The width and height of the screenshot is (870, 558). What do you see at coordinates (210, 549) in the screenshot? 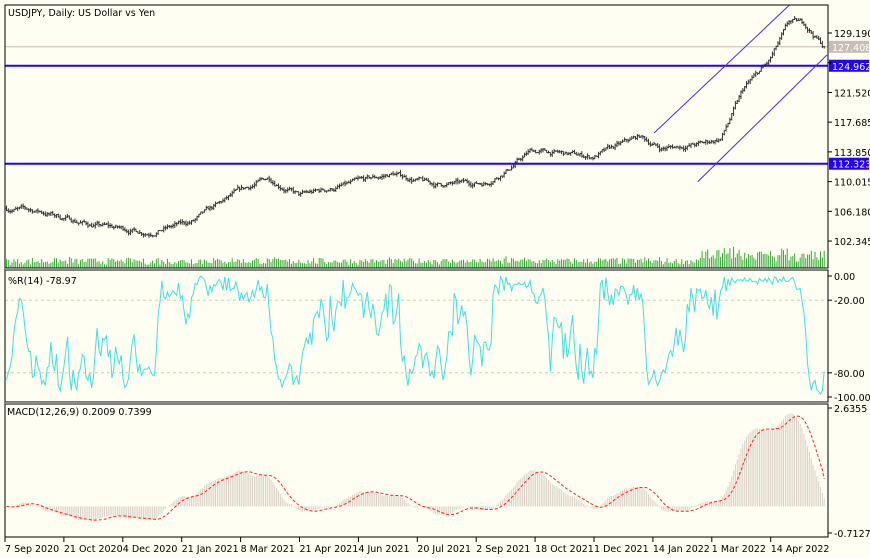
I see `time-tick-label: 21 Jan 2021` at bounding box center [210, 549].